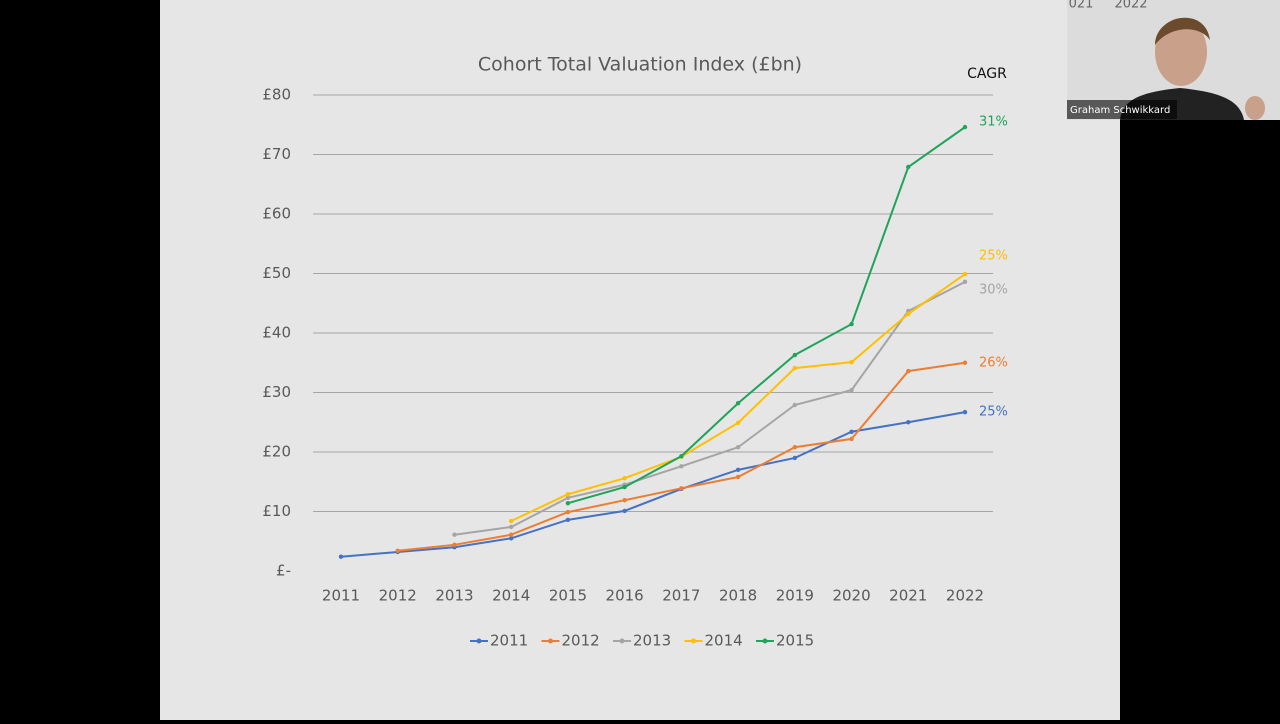  What do you see at coordinates (993, 289) in the screenshot?
I see `cagr-label: 30%` at bounding box center [993, 289].